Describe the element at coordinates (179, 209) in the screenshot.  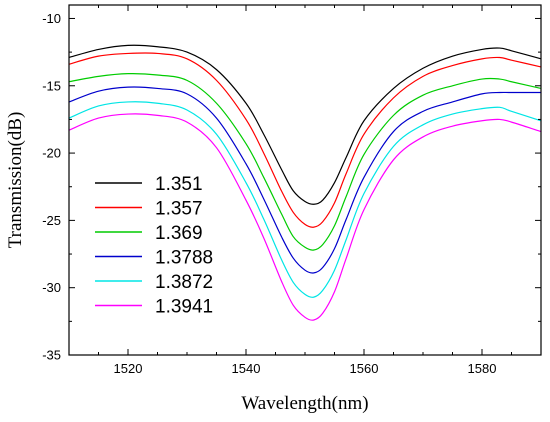
I see `legend-label-2: 1.357` at that location.